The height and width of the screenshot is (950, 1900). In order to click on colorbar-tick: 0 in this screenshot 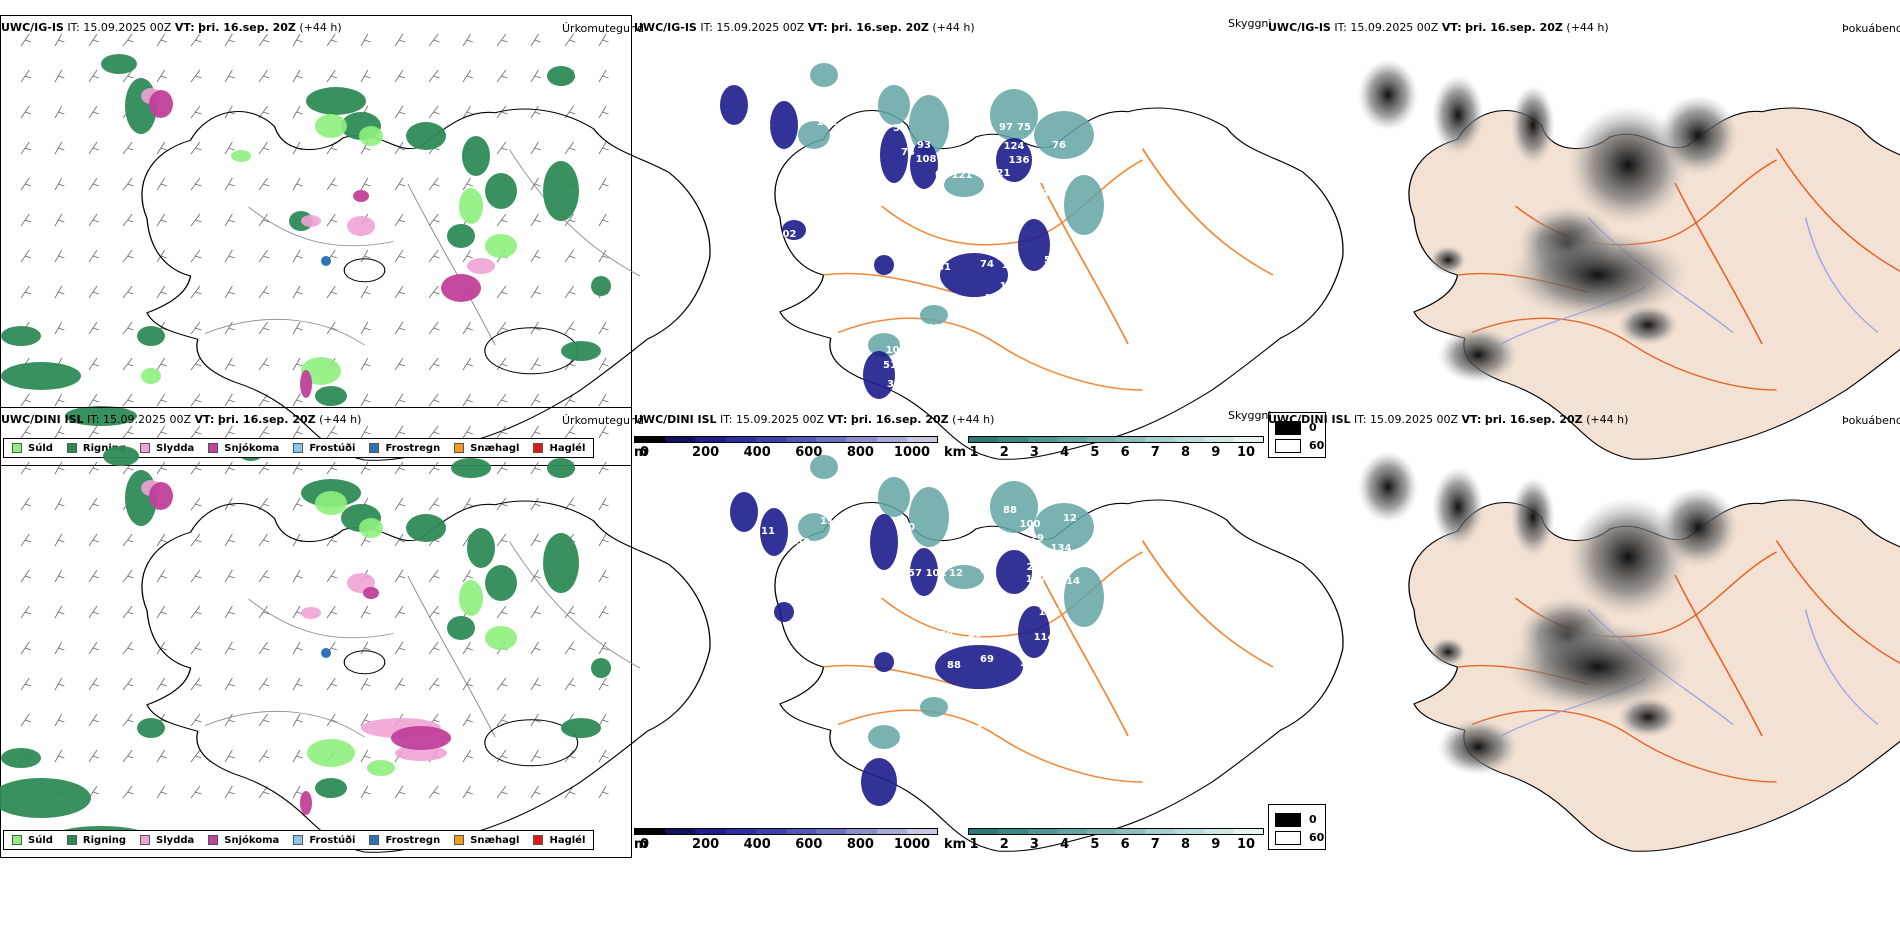, I will do `click(645, 844)`.